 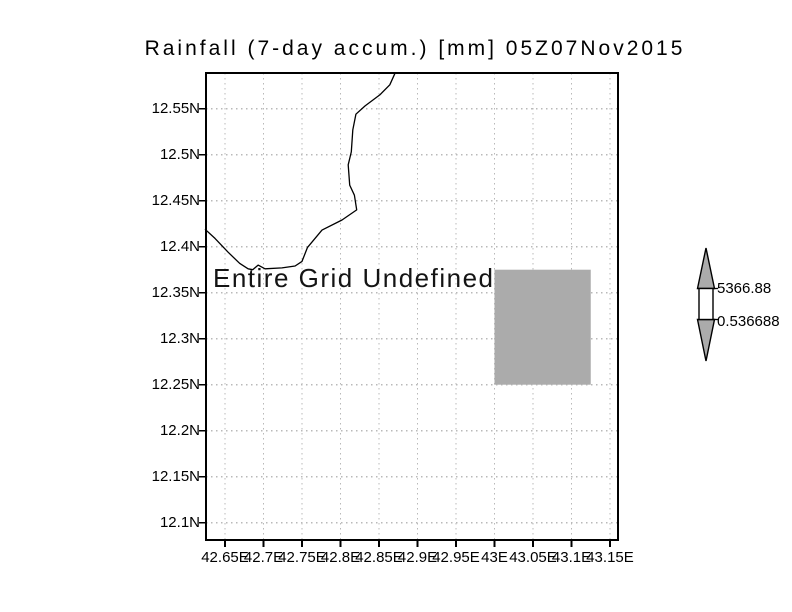 I want to click on y-axis-label: 12.45N, so click(x=175, y=200).